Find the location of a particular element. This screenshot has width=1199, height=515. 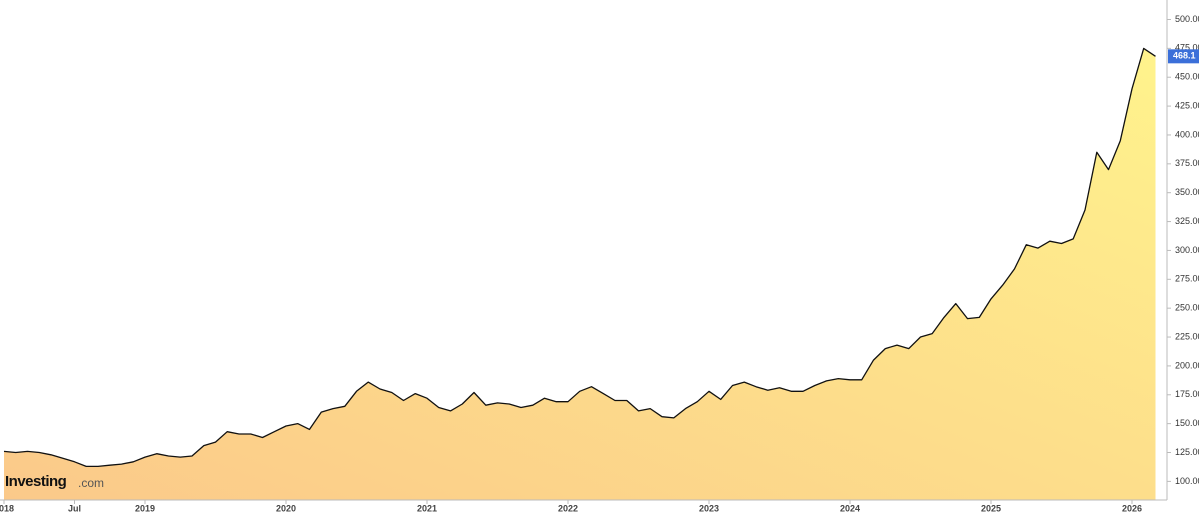

x-tick-label: 2023 is located at coordinates (709, 508).